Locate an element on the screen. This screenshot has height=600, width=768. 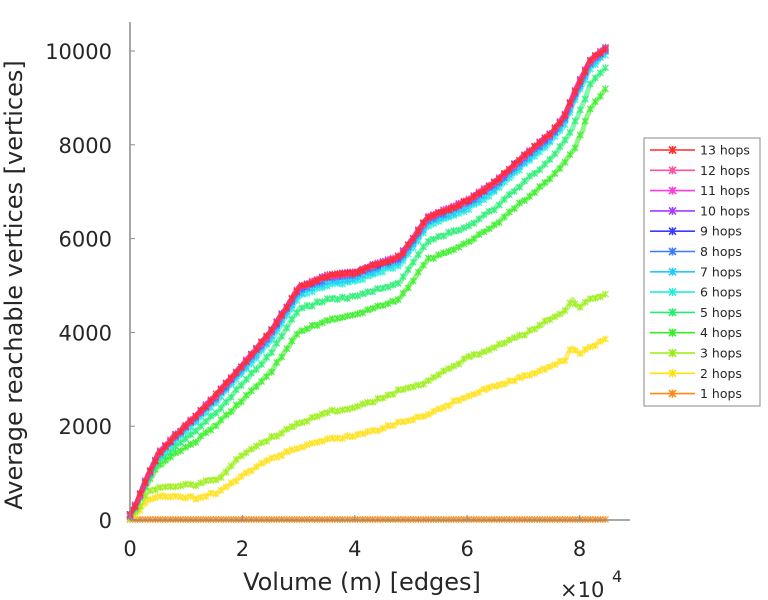
legend-label: 9 hops is located at coordinates (721, 231).